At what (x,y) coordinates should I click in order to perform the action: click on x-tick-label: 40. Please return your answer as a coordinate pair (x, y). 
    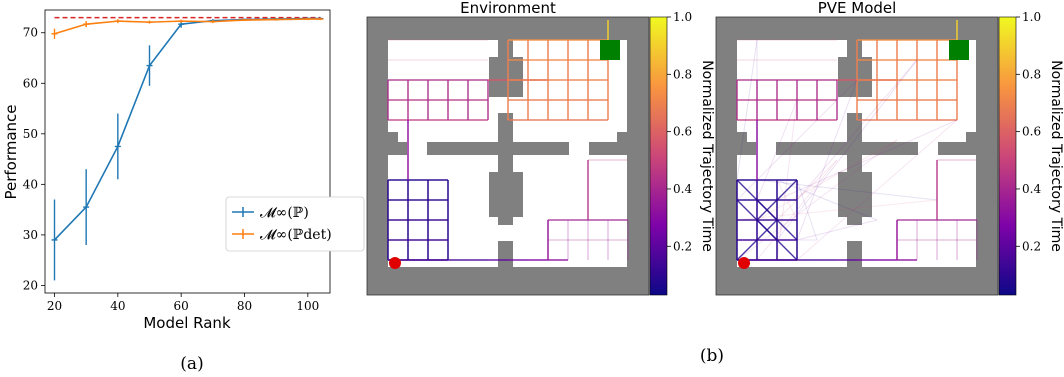
    Looking at the image, I should click on (117, 306).